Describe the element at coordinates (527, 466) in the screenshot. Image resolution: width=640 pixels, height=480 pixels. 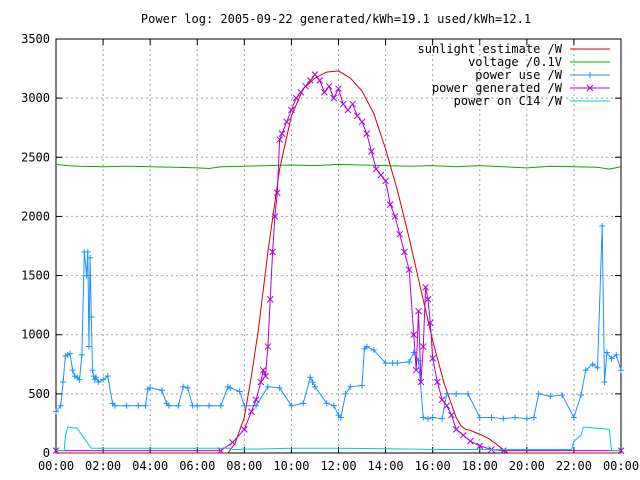
I see `x-tick-label: 20:00` at that location.